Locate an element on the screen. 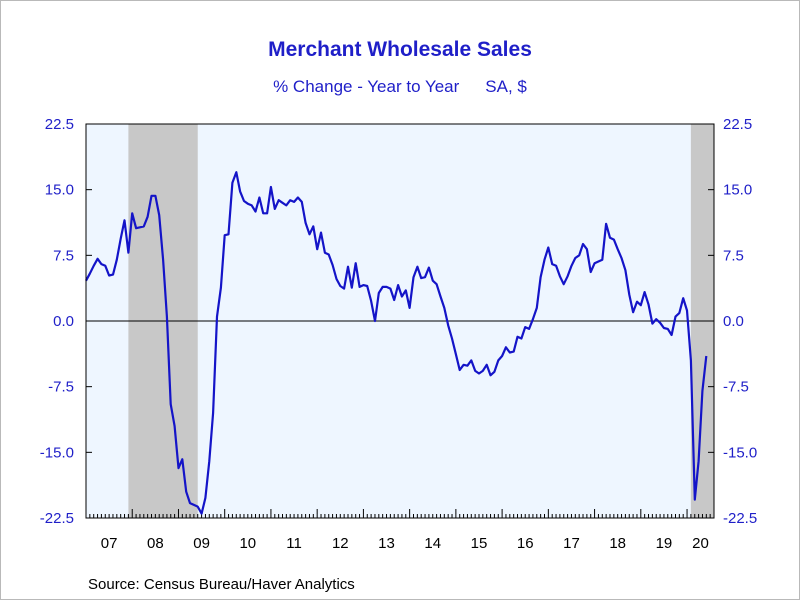 Image resolution: width=800 pixels, height=600 pixels. x-tick-label: 09 is located at coordinates (201, 543).